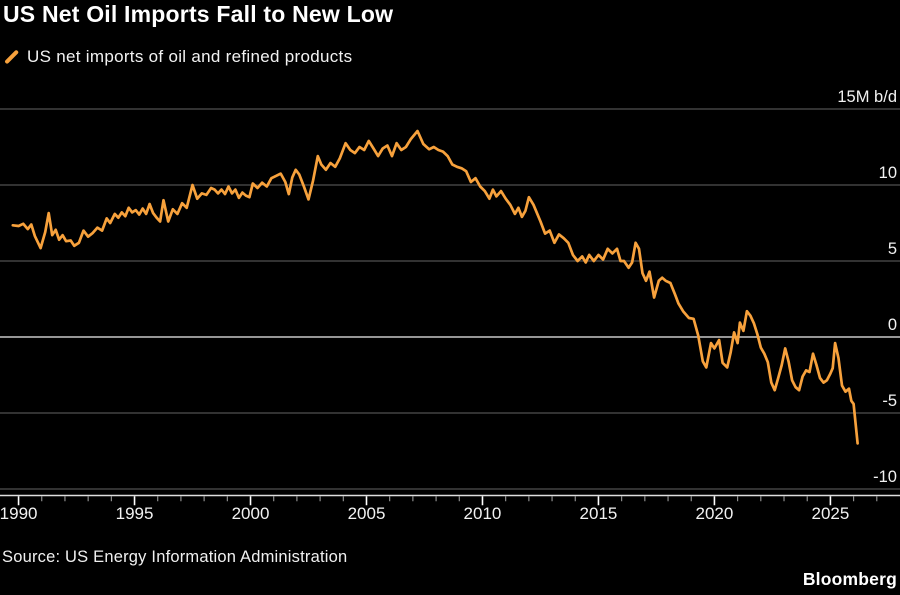  Describe the element at coordinates (18, 513) in the screenshot. I see `x-axis-tick-label: 1990` at that location.